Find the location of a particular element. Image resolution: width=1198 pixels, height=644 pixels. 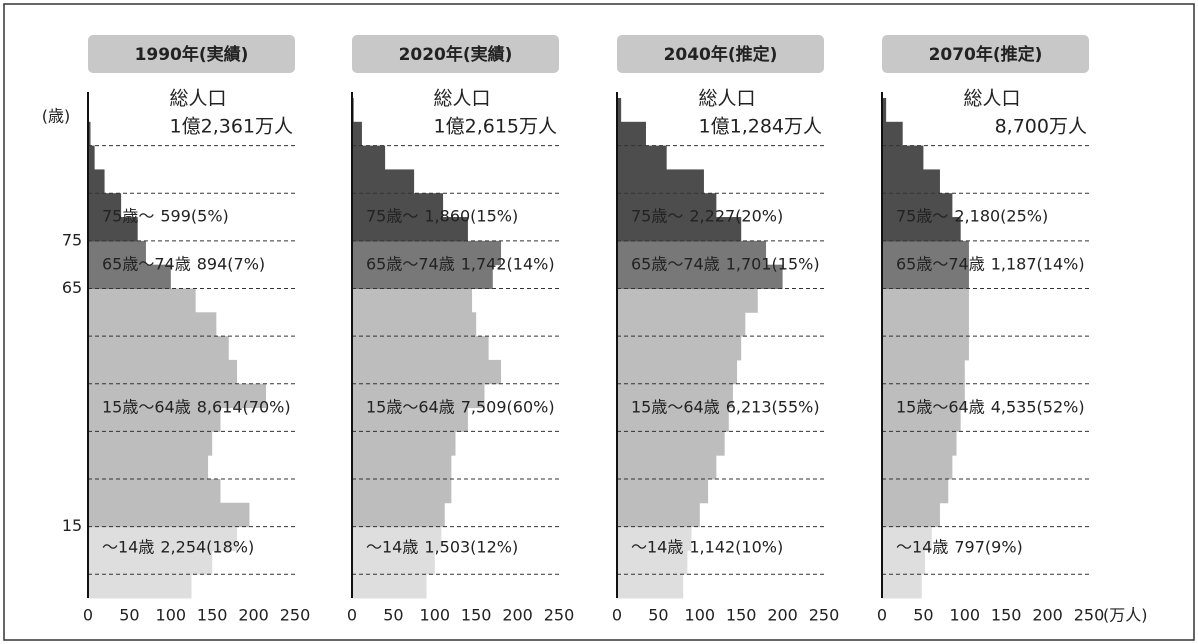

total-value: 8,700万人 is located at coordinates (1041, 127).